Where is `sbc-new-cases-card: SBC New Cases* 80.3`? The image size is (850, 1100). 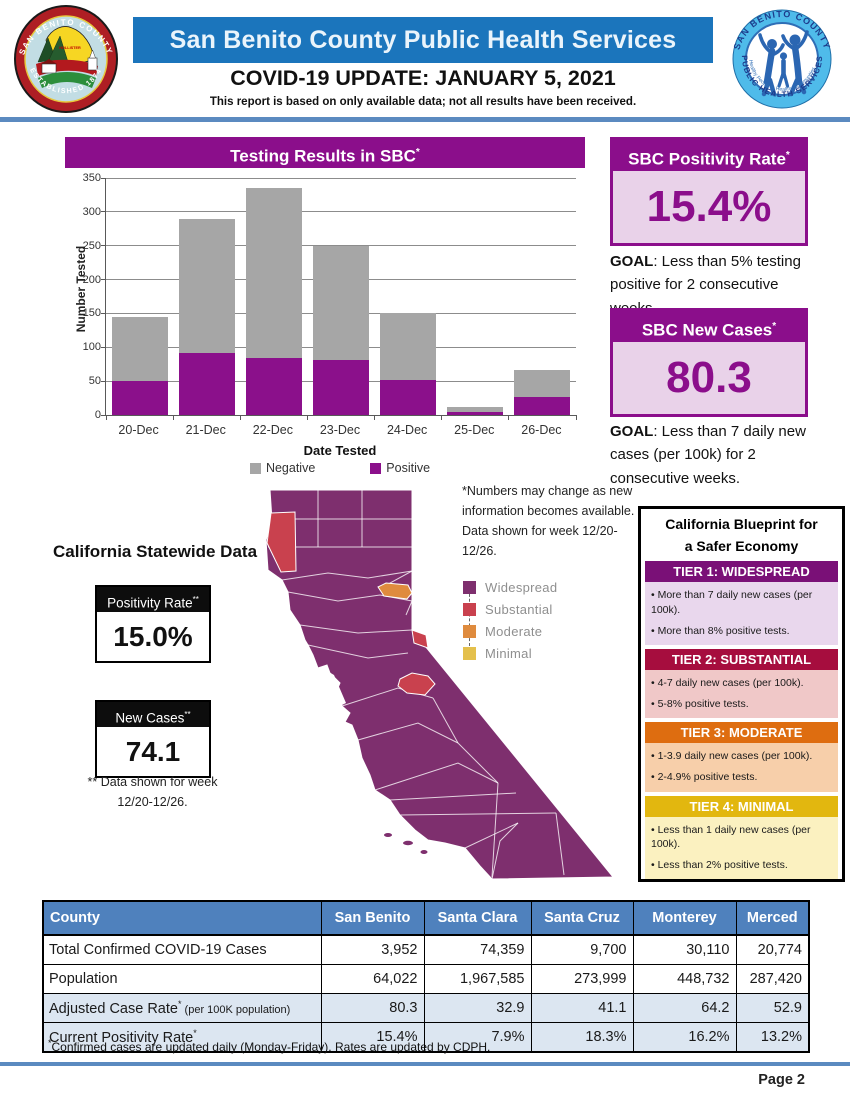
sbc-new-cases-card: SBC New Cases* 80.3 is located at coordinates (709, 362).